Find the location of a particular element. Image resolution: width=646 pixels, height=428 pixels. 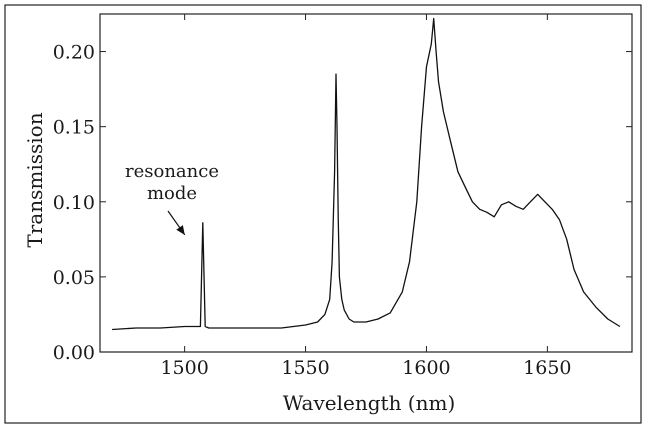

resonance-annotation: resonance mode is located at coordinates (172, 198).